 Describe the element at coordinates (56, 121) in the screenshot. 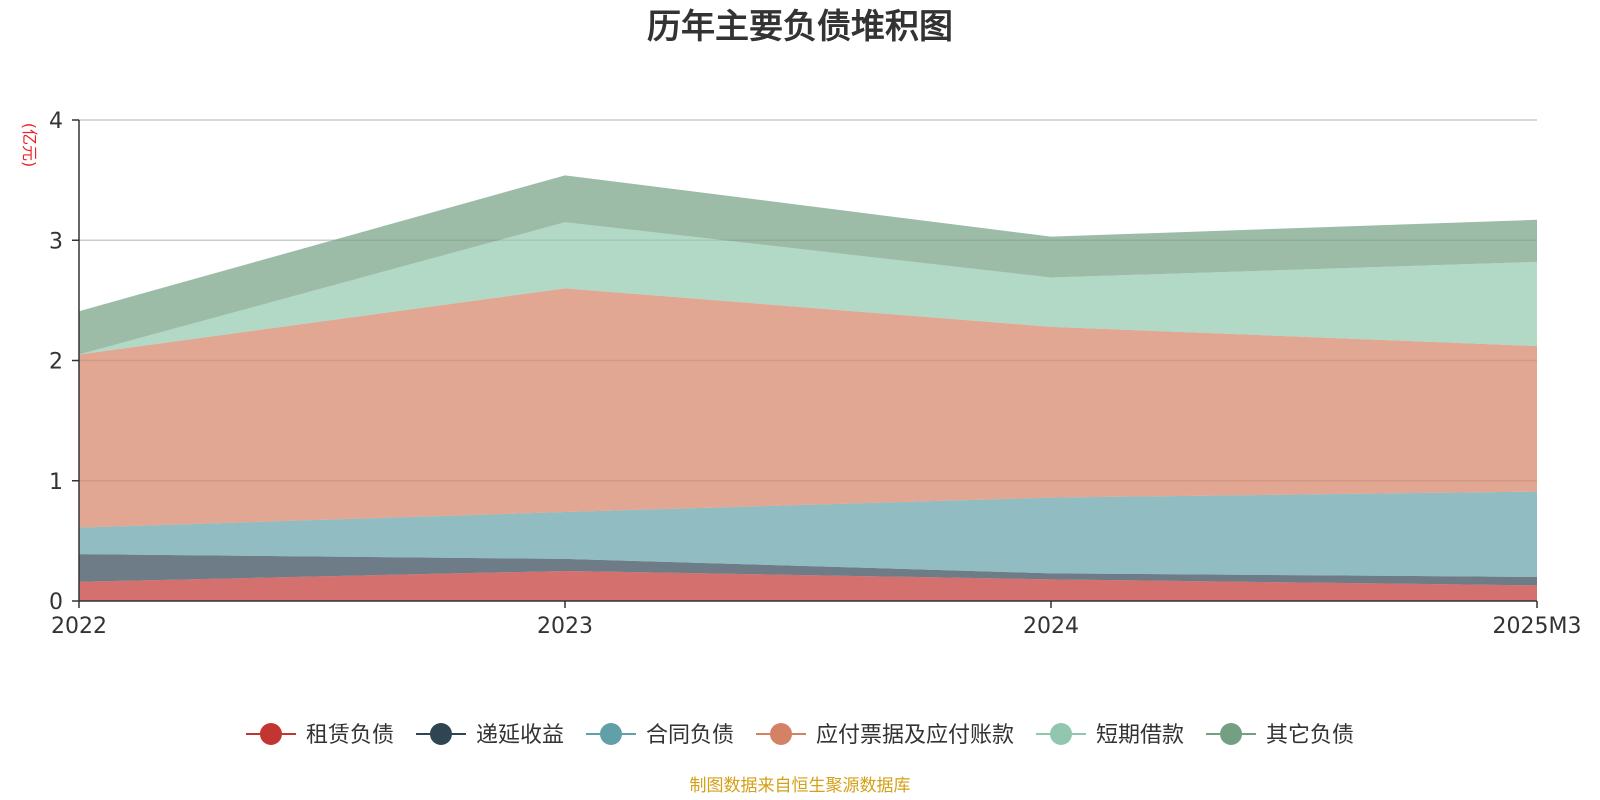

I see `y-tick-label: 4` at that location.